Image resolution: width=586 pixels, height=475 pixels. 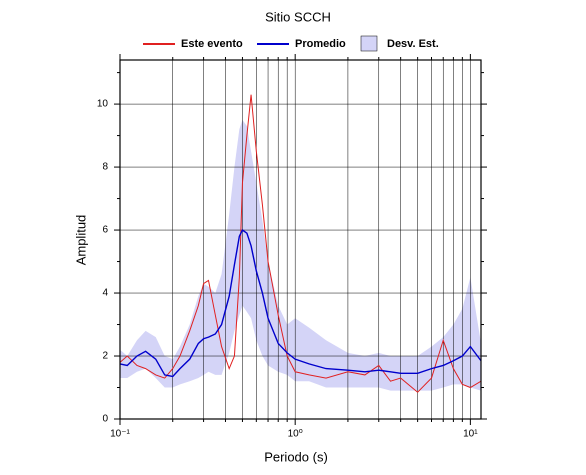 What do you see at coordinates (413, 44) in the screenshot?
I see `legend-label: Desv. Est.` at bounding box center [413, 44].